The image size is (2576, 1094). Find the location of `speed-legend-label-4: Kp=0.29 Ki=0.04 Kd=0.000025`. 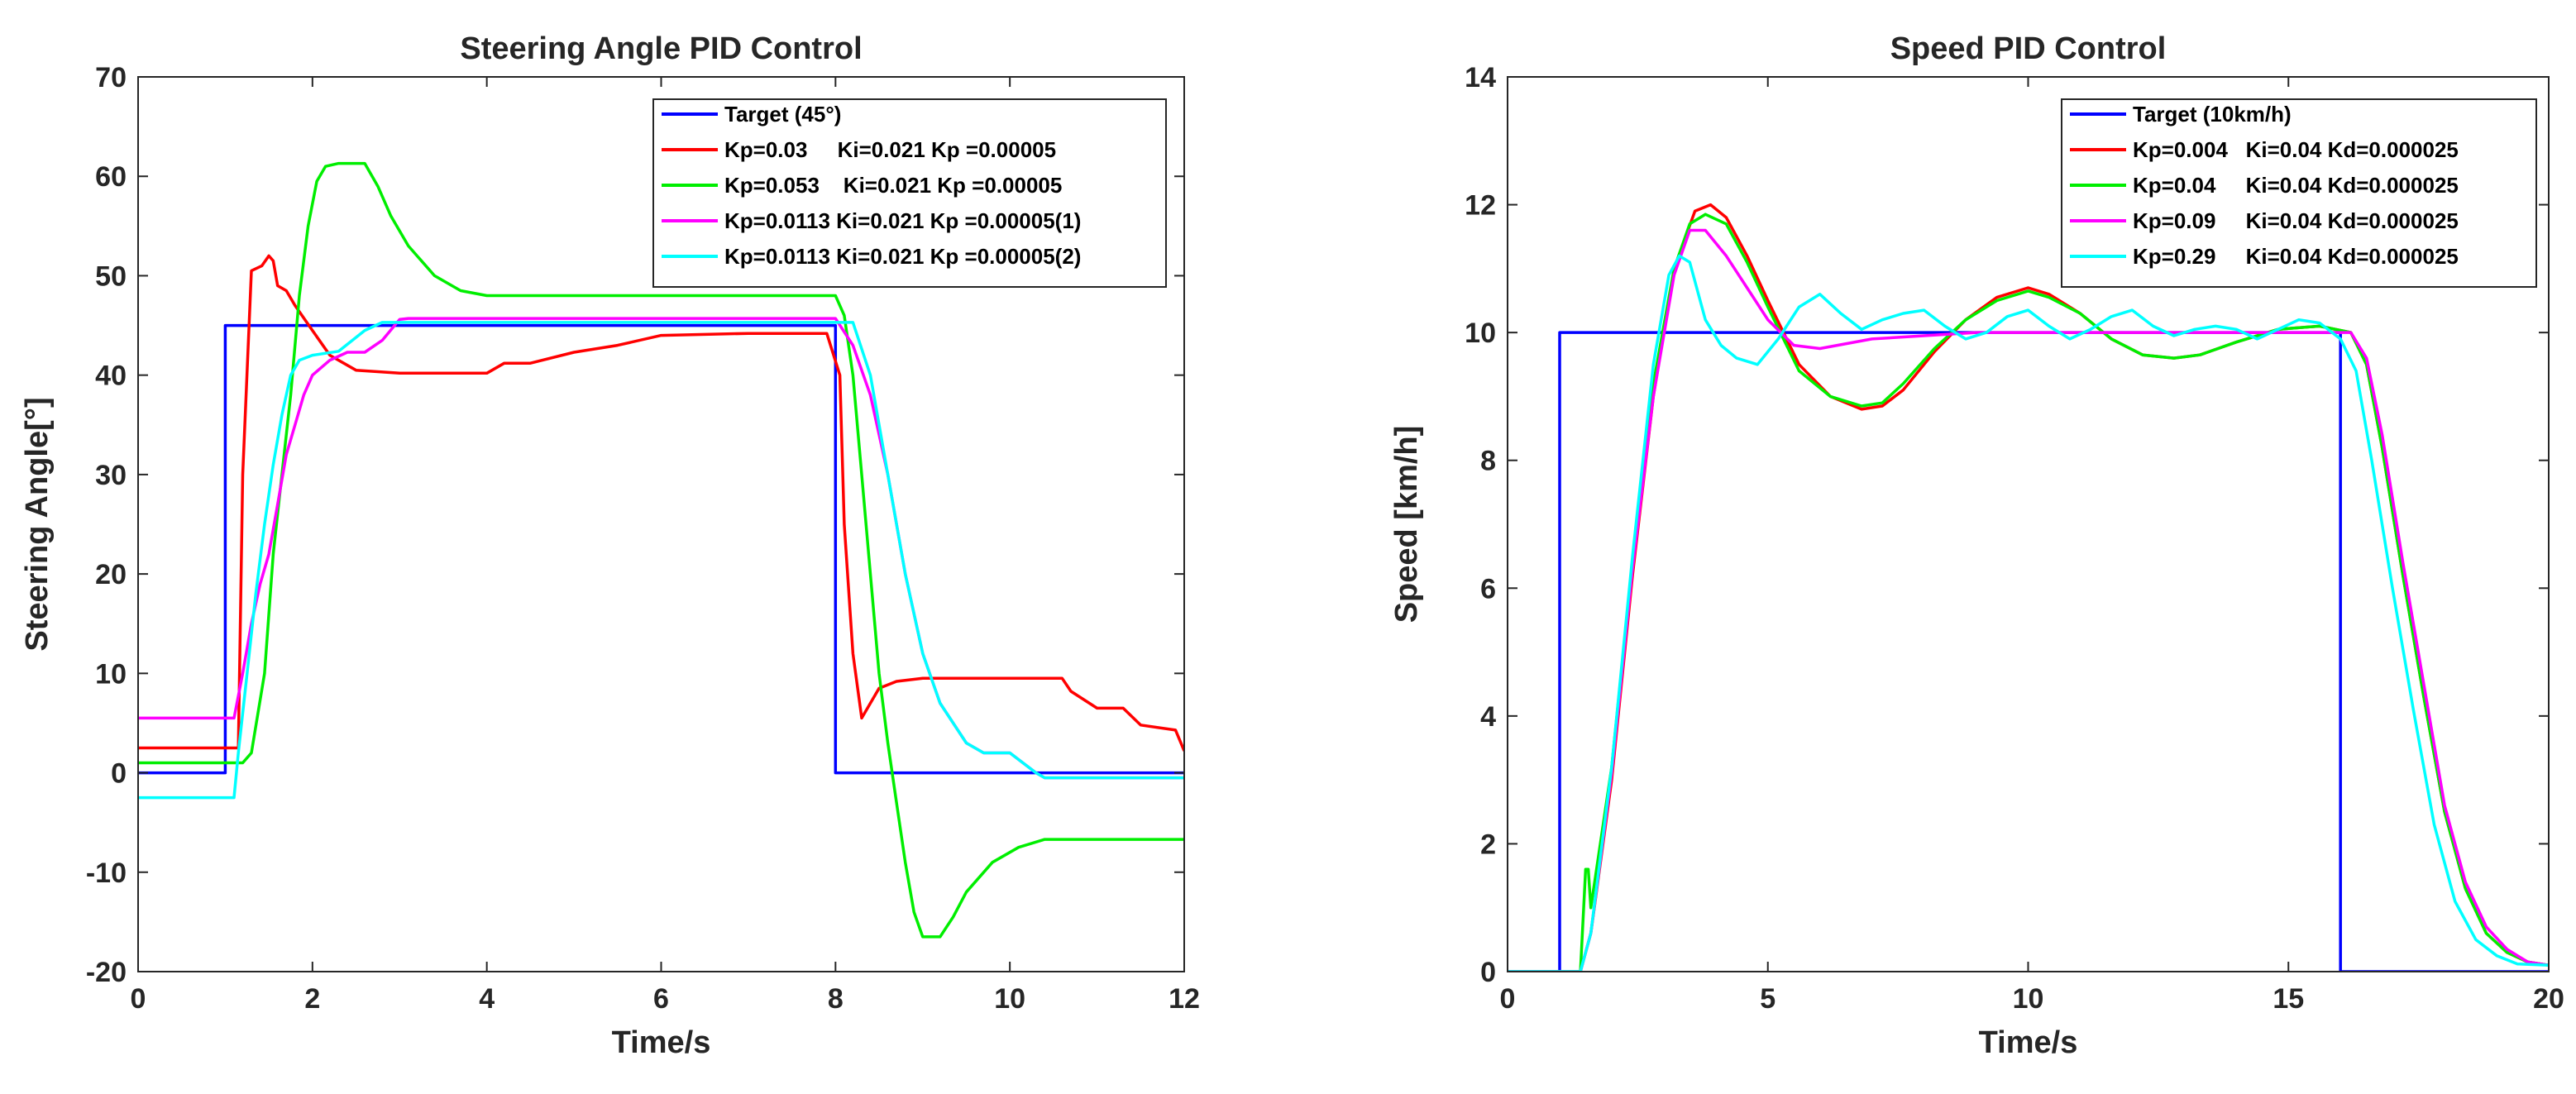

speed-legend-label-4: Kp=0.29 Ki=0.04 Kd=0.000025 is located at coordinates (2296, 256).